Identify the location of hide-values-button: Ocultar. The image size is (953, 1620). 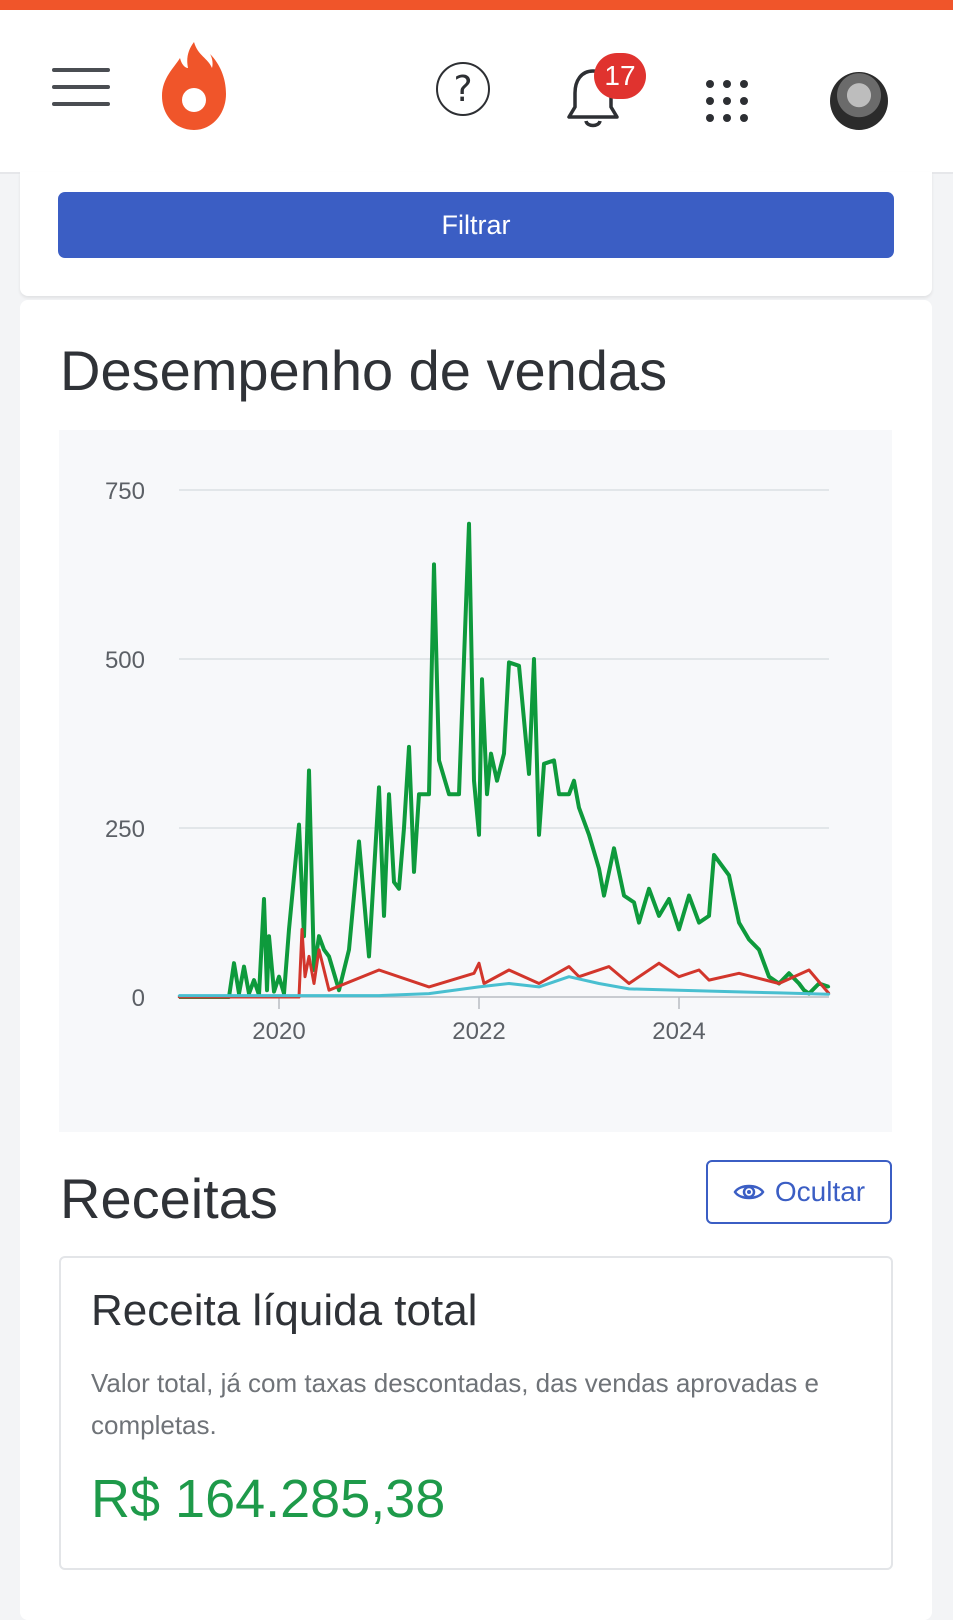
(799, 1192).